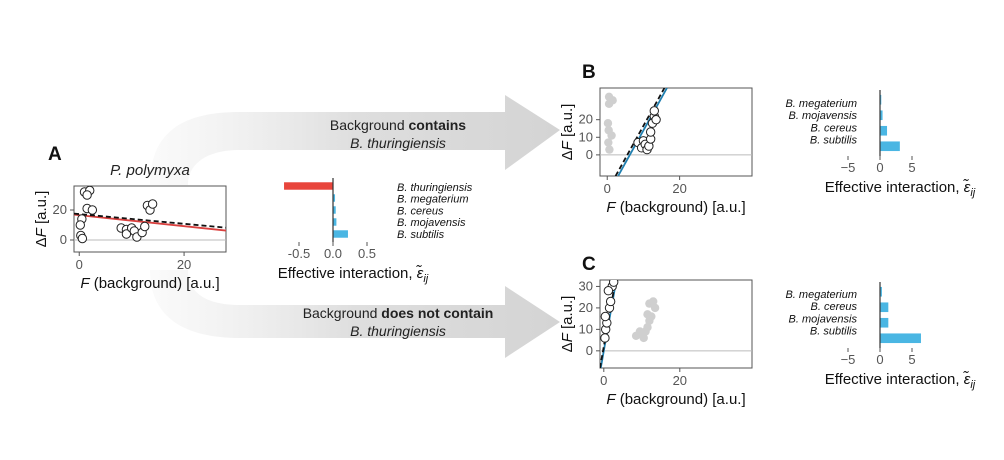 This screenshot has height=460, width=1004. What do you see at coordinates (676, 132) in the screenshot?
I see `b-plot-frame` at bounding box center [676, 132].